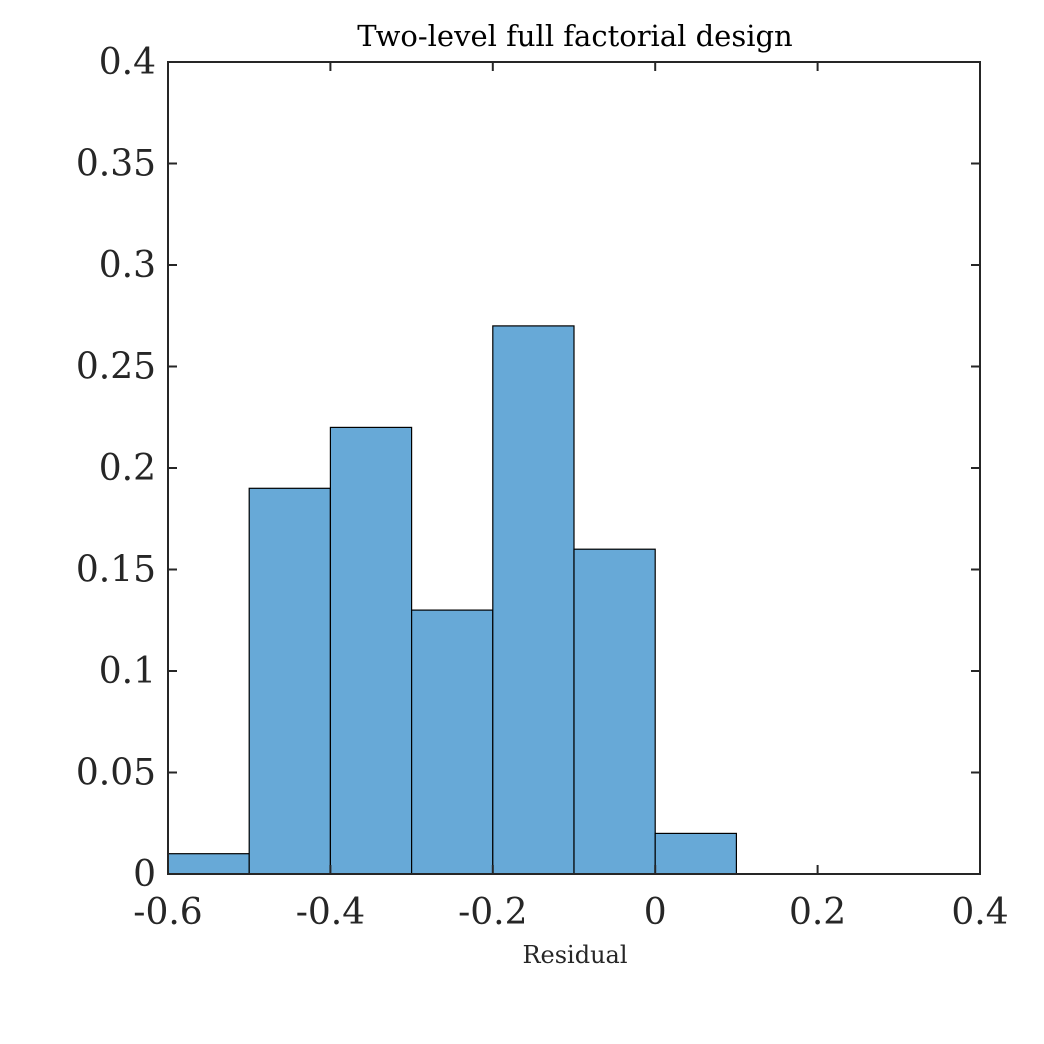 The image size is (1044, 1044). Describe the element at coordinates (330, 912) in the screenshot. I see `x-tick-label: -0.4` at that location.